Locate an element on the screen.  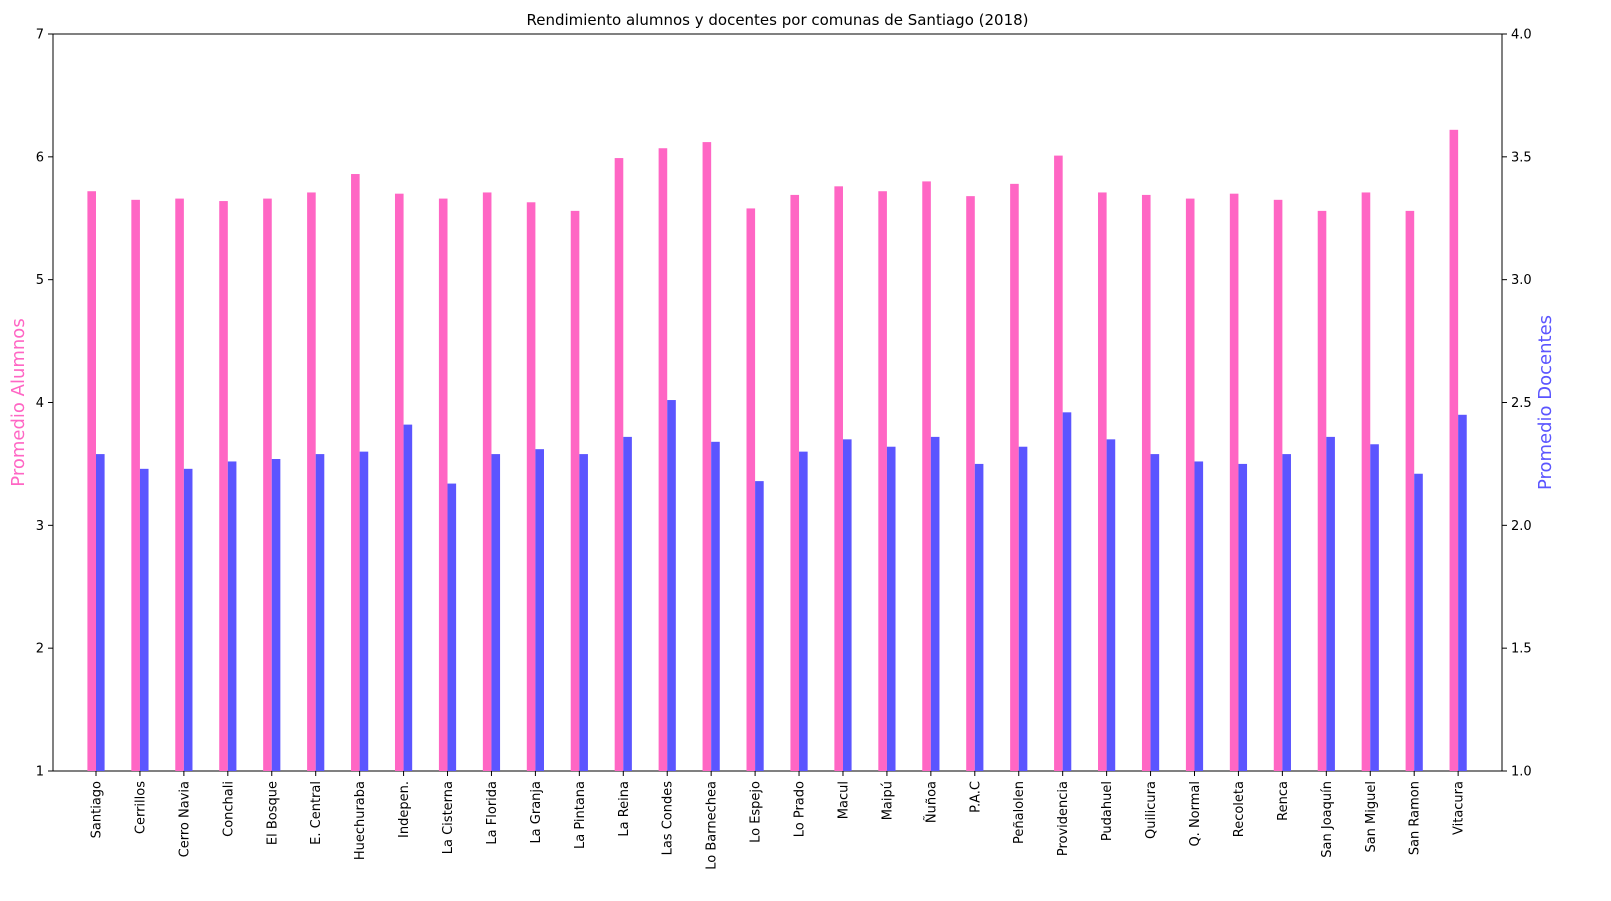
right-y-tick-label: 1.5 is located at coordinates (1521, 649).